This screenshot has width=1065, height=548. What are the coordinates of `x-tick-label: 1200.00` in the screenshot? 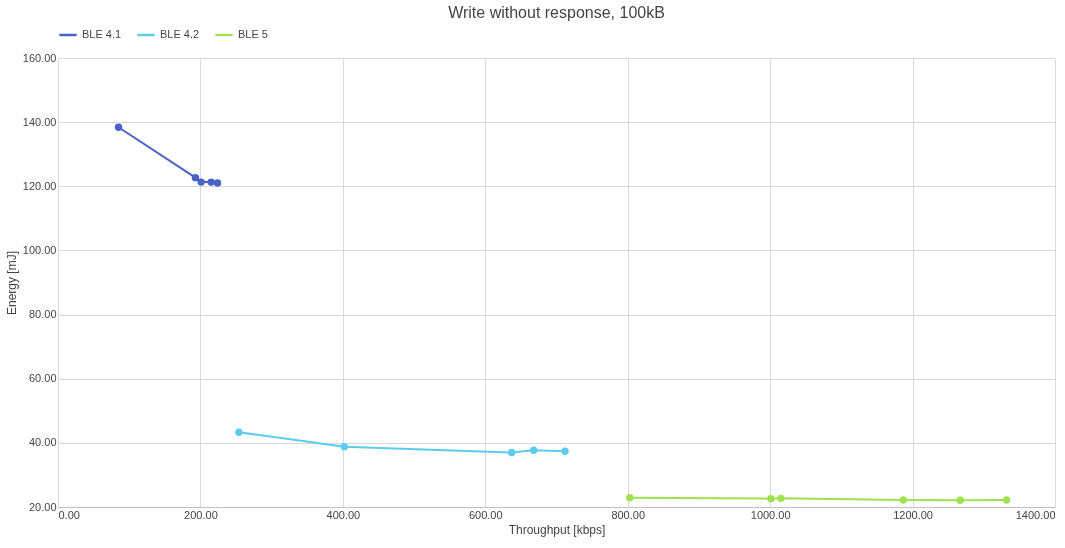 It's located at (913, 514).